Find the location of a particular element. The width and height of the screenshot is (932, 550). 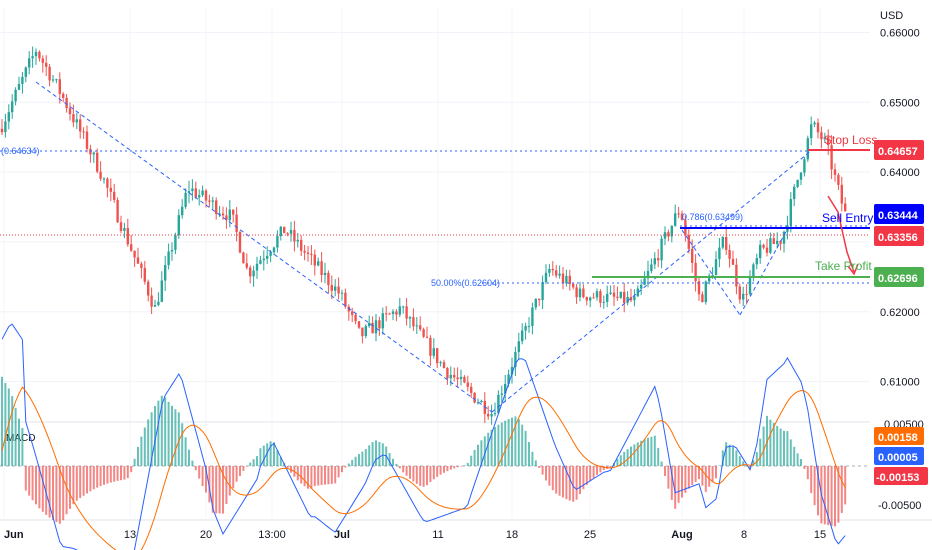

macd-value-badge-text: 0.00158 is located at coordinates (898, 438).